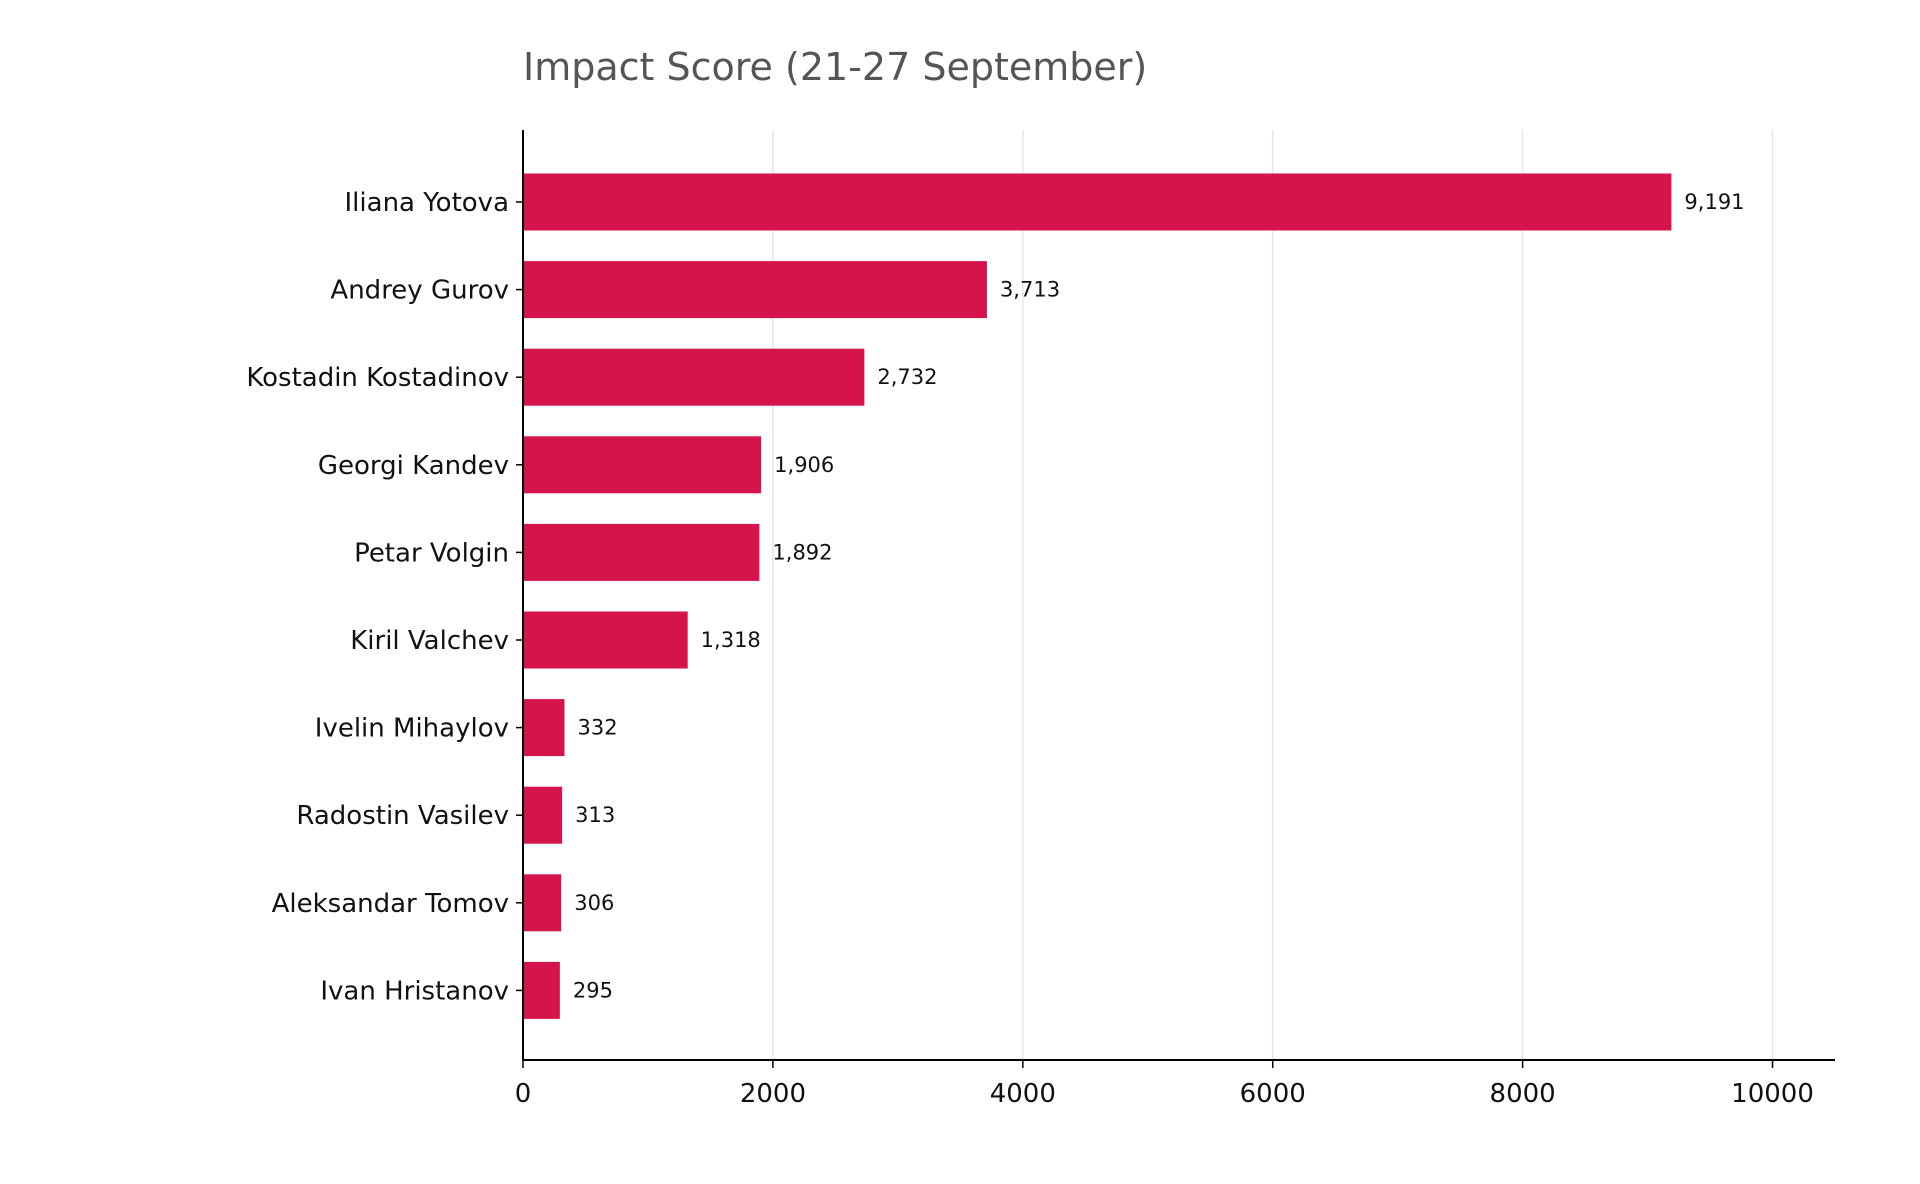  Describe the element at coordinates (1714, 202) in the screenshot. I see `data-label-iliana-yotova: 9,191` at that location.